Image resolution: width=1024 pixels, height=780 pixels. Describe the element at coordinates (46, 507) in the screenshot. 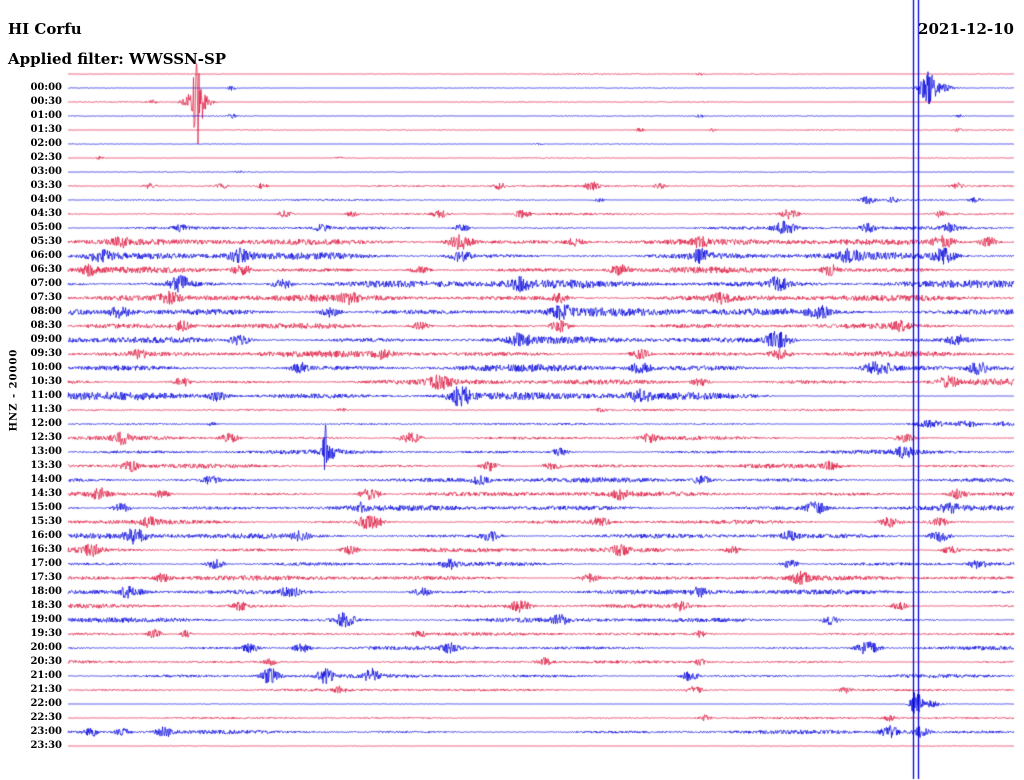

I see `time-label-1500: 15:00` at that location.